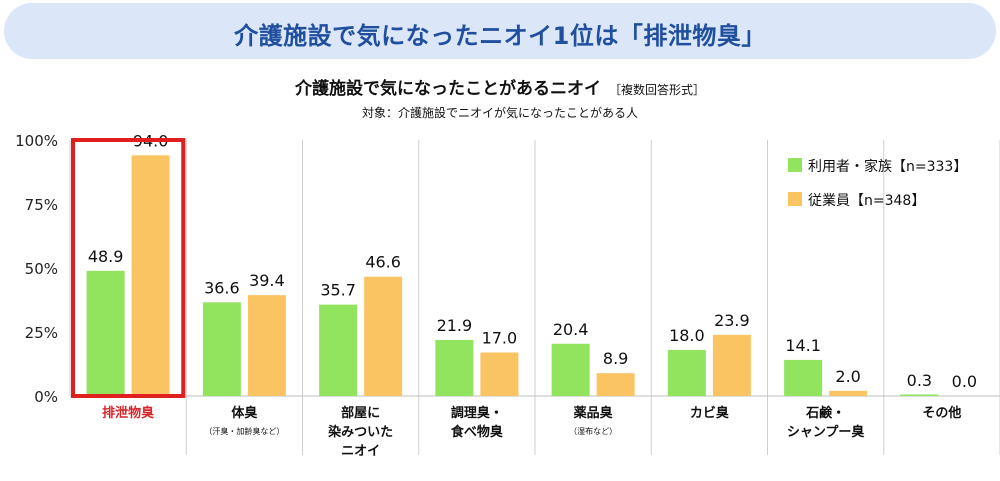 Image resolution: width=1000 pixels, height=481 pixels. What do you see at coordinates (499, 113) in the screenshot?
I see `chart-subtitle: 対象：介護施設でニオイが気になったことがある人` at bounding box center [499, 113].